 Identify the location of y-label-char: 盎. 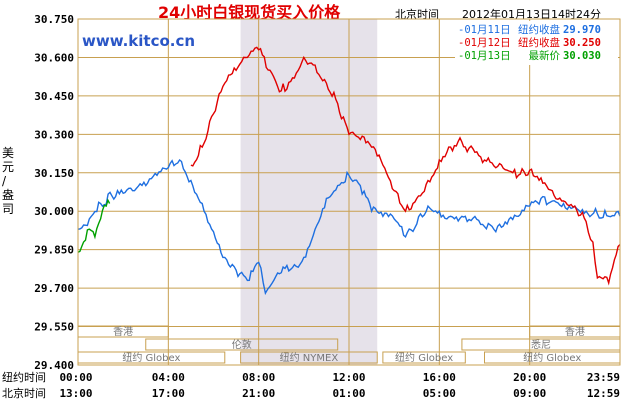
(8, 195).